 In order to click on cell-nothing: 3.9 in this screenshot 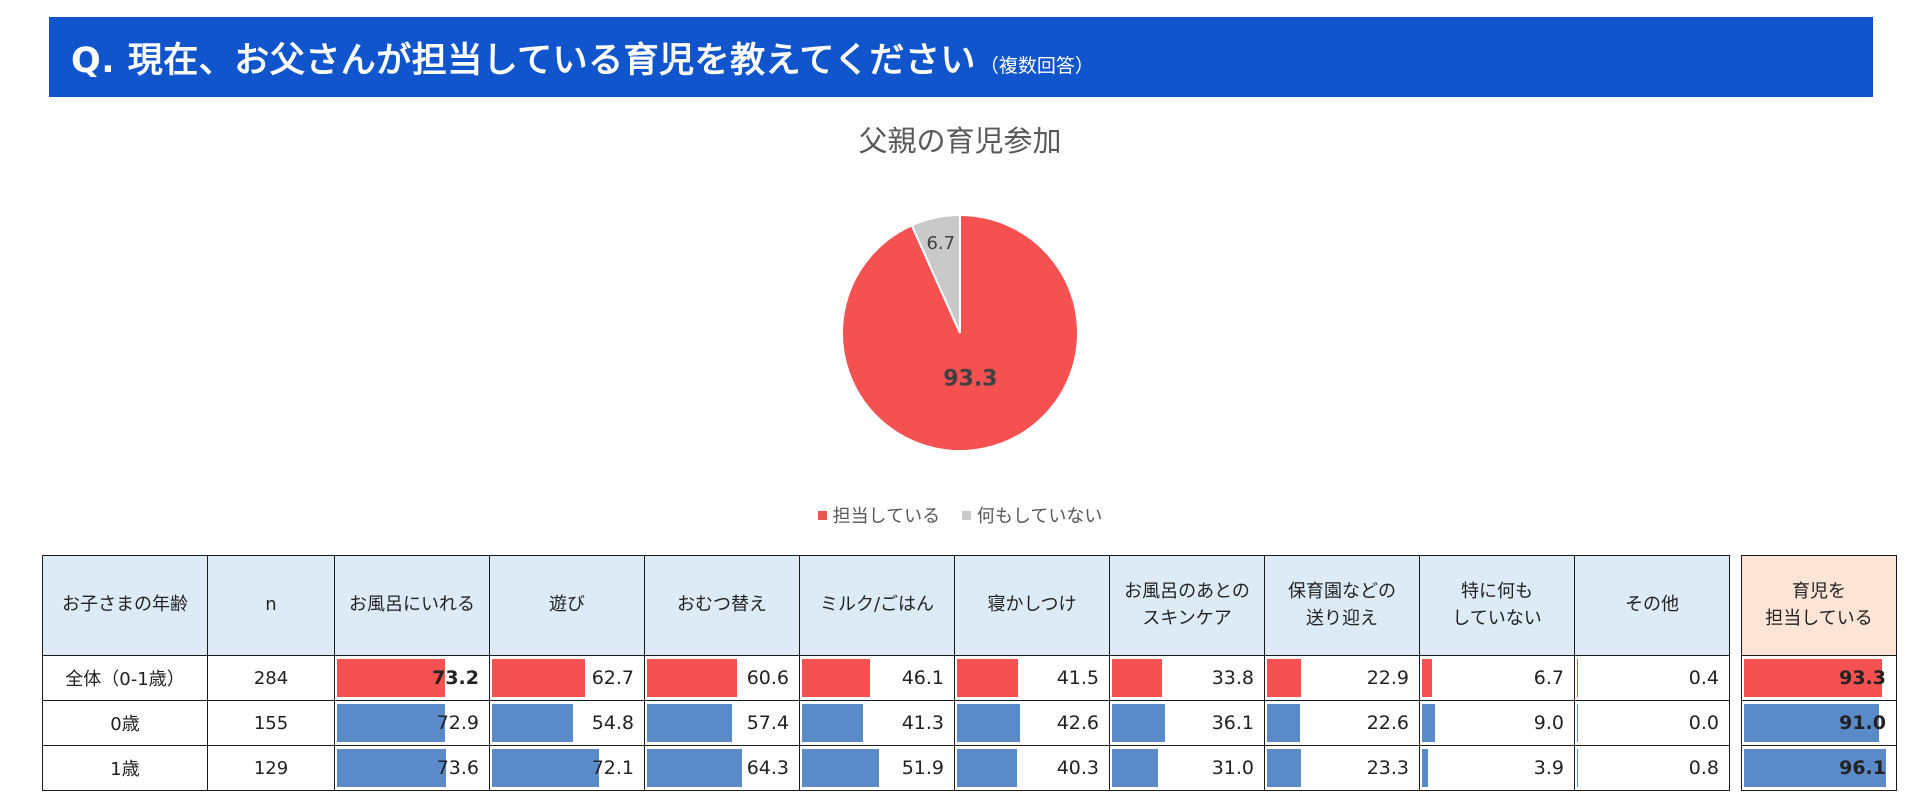, I will do `click(1497, 768)`.